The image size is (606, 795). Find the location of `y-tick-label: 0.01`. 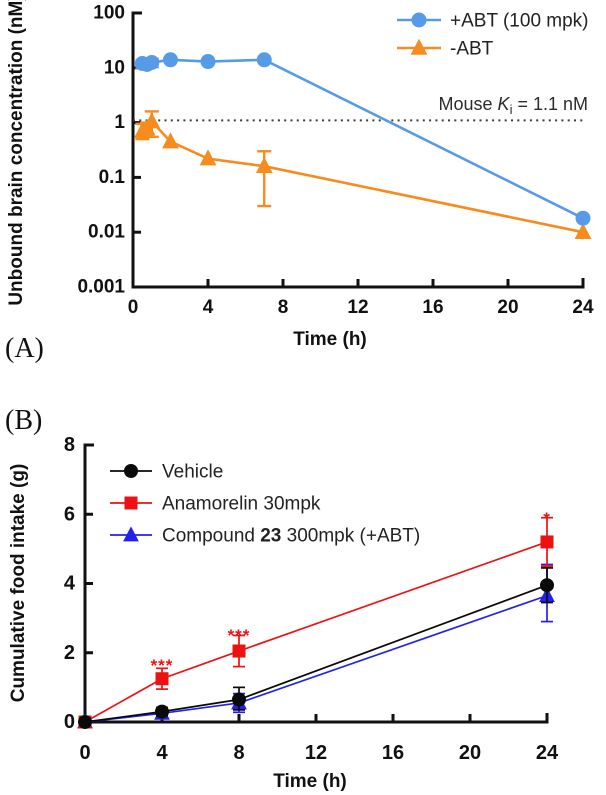

y-tick-label: 0.01 is located at coordinates (106, 232).